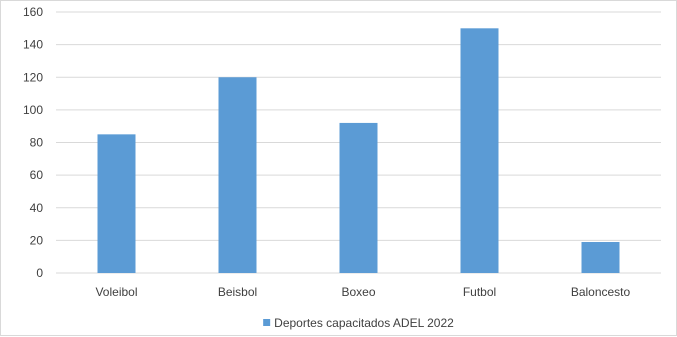  Describe the element at coordinates (479, 292) in the screenshot. I see `x-tick-label: Futbol` at that location.